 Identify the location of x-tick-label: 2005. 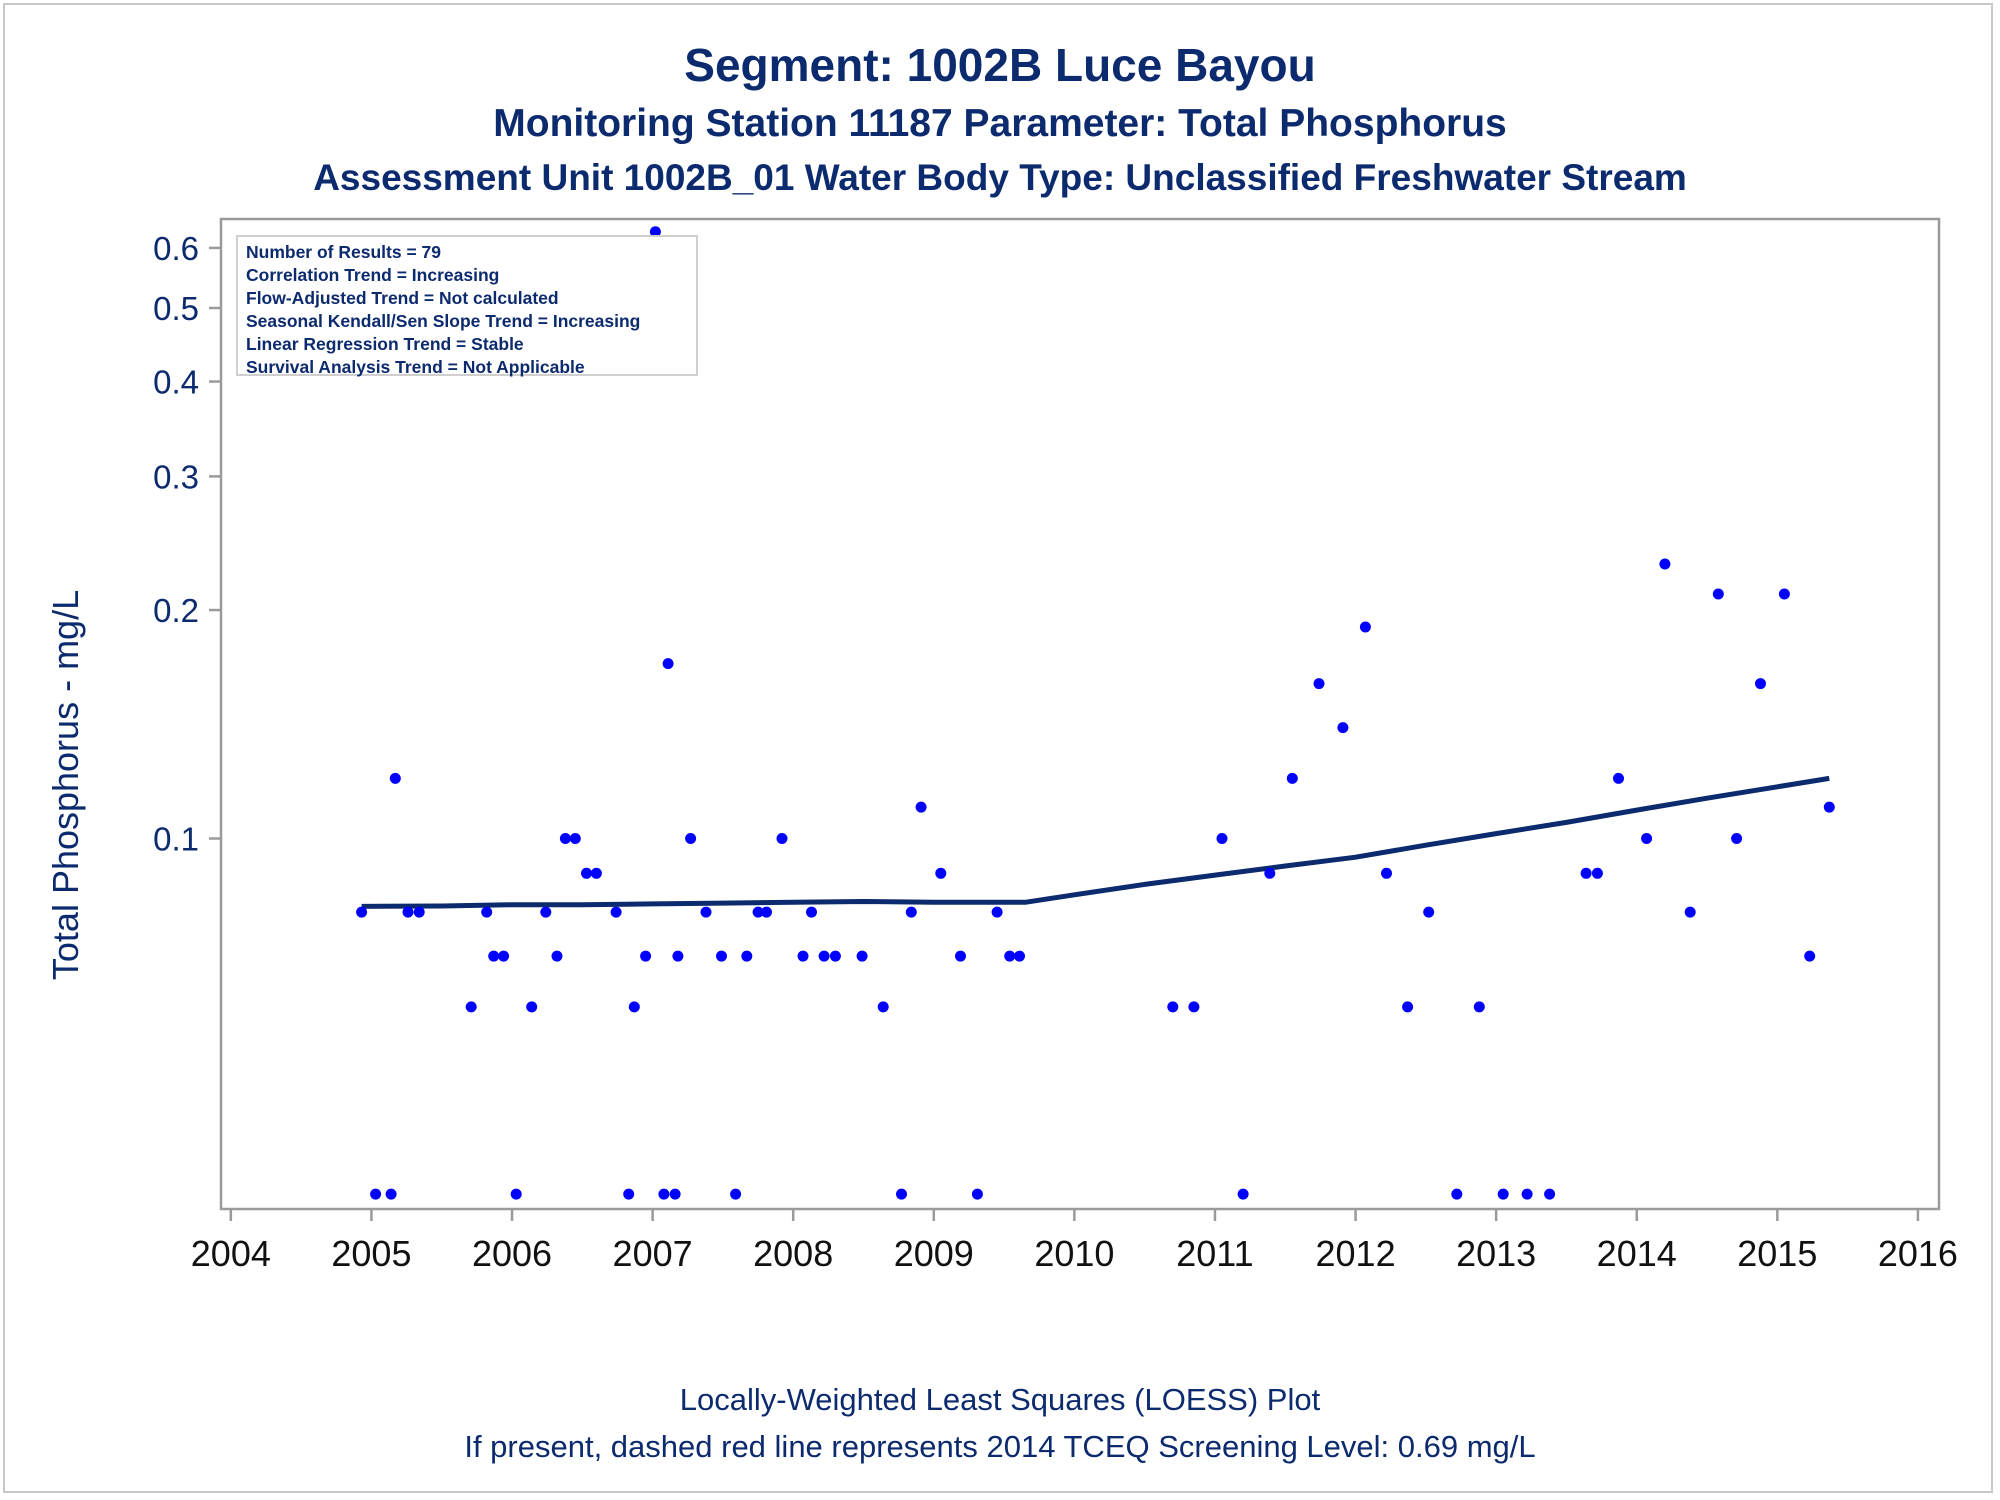
(371, 1253).